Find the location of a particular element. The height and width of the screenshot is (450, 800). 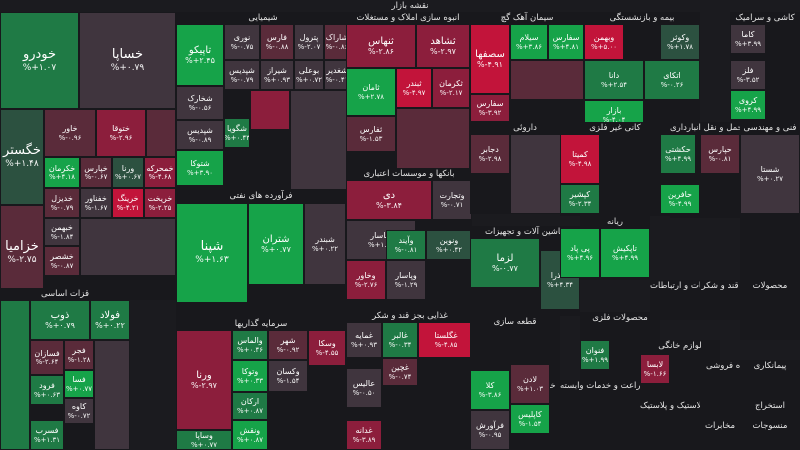

sector-title: محصولات is located at coordinates (770, 286).